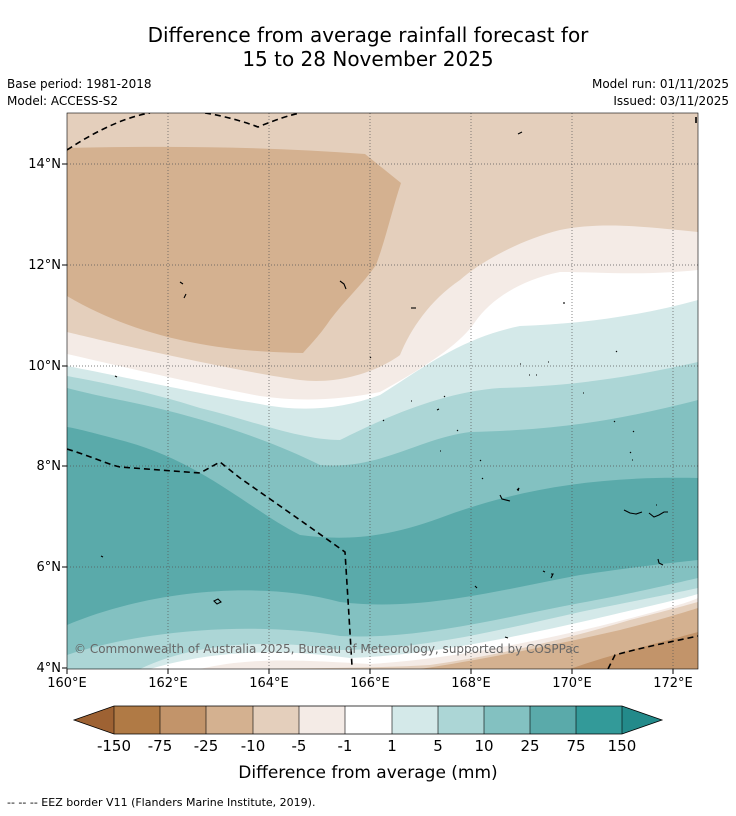 The image size is (736, 816). I want to click on lat-label-6n: 6°N, so click(49, 567).